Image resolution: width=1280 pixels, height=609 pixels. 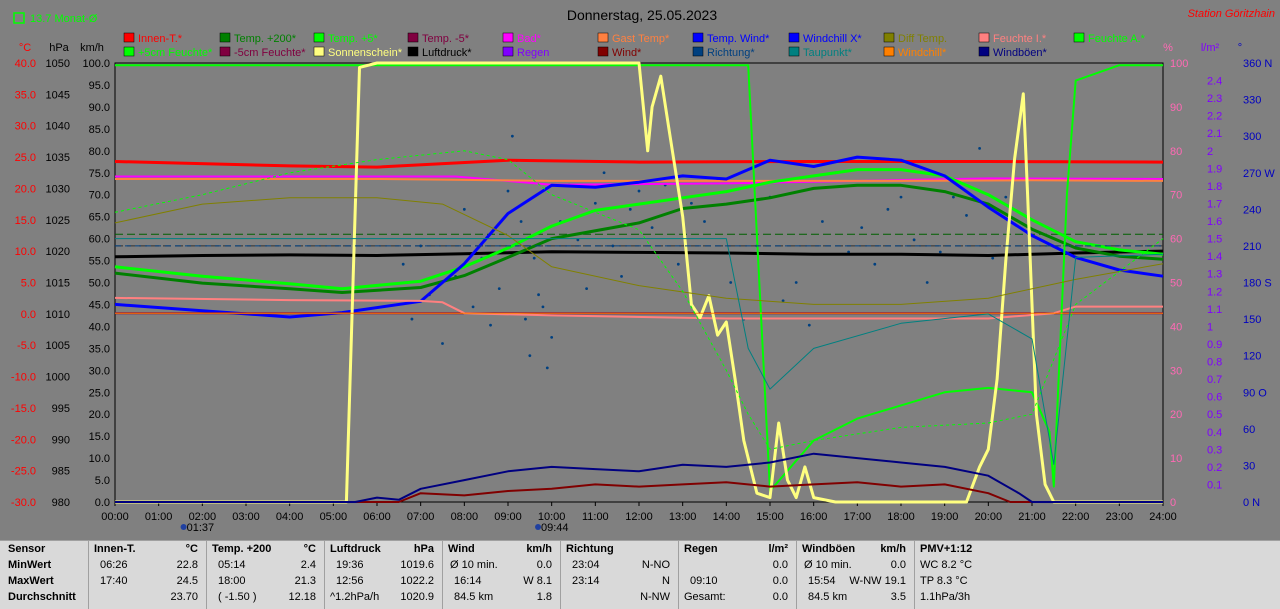 What do you see at coordinates (102, 481) in the screenshot?
I see `speed-tick-label: 5.0` at bounding box center [102, 481].